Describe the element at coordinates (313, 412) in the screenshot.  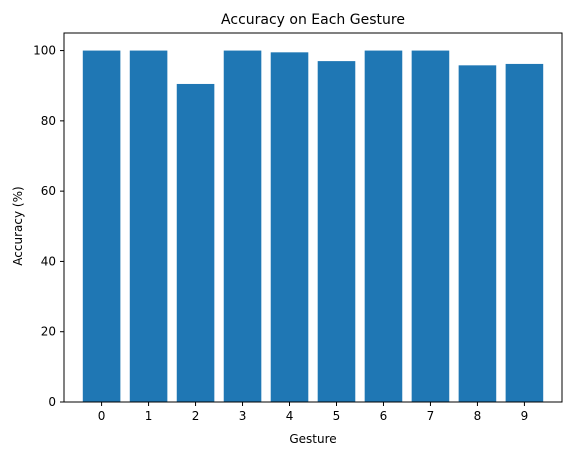
I see `x-ticks-group: 0 1 2 3 4 5 6 7 8 9` at that location.